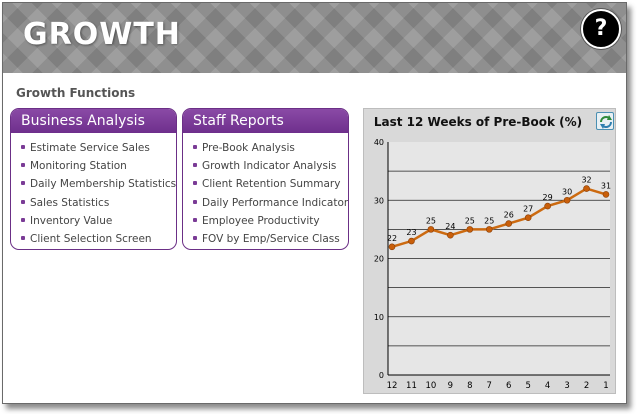  I want to click on menu-item-daily-membership-statistics: Daily Membership Statistics, so click(98, 184).